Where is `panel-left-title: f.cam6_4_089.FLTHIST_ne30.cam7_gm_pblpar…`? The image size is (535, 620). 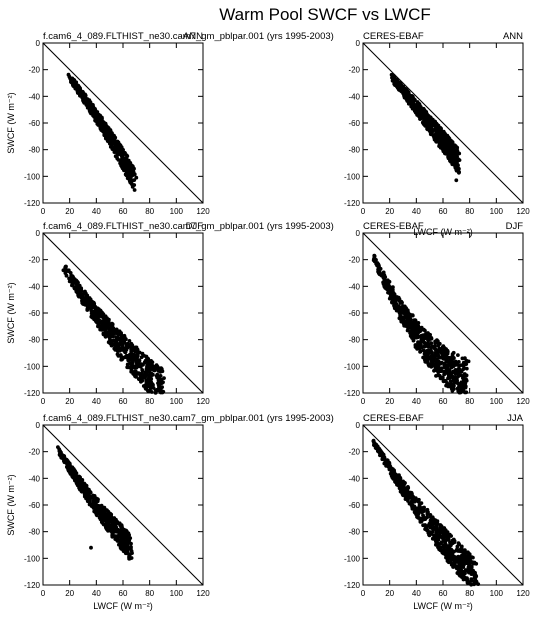 panel-left-title: f.cam6_4_089.FLTHIST_ne30.cam7_gm_pblpar… is located at coordinates (188, 36).